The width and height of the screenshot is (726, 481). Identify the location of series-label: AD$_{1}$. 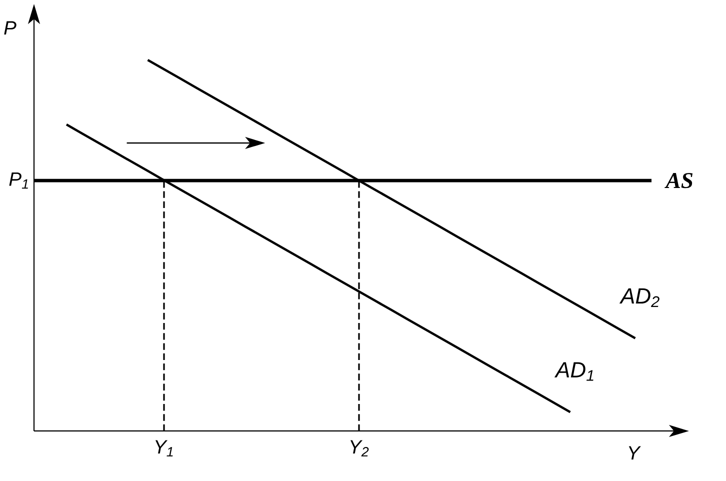
(574, 371).